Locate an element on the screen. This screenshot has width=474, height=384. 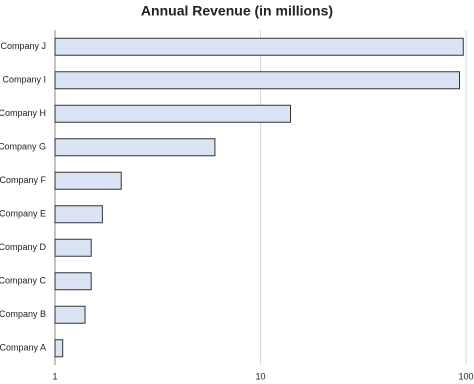
y-tick-label: Company J is located at coordinates (23, 46).